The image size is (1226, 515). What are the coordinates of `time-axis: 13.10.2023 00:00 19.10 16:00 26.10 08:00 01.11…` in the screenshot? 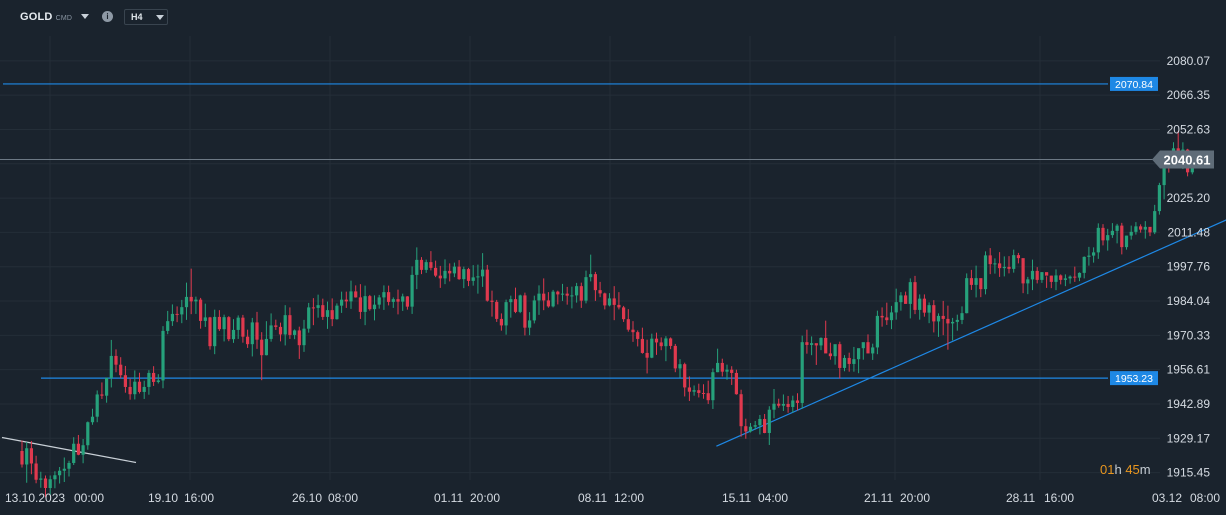 It's located at (612, 498).